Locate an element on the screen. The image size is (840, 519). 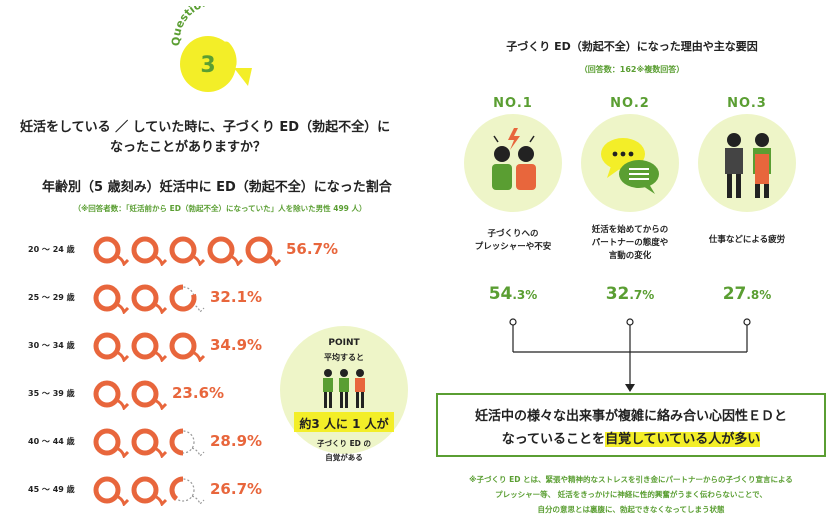
rank-2-reason-l3: 言動の変化 is located at coordinates (630, 256).